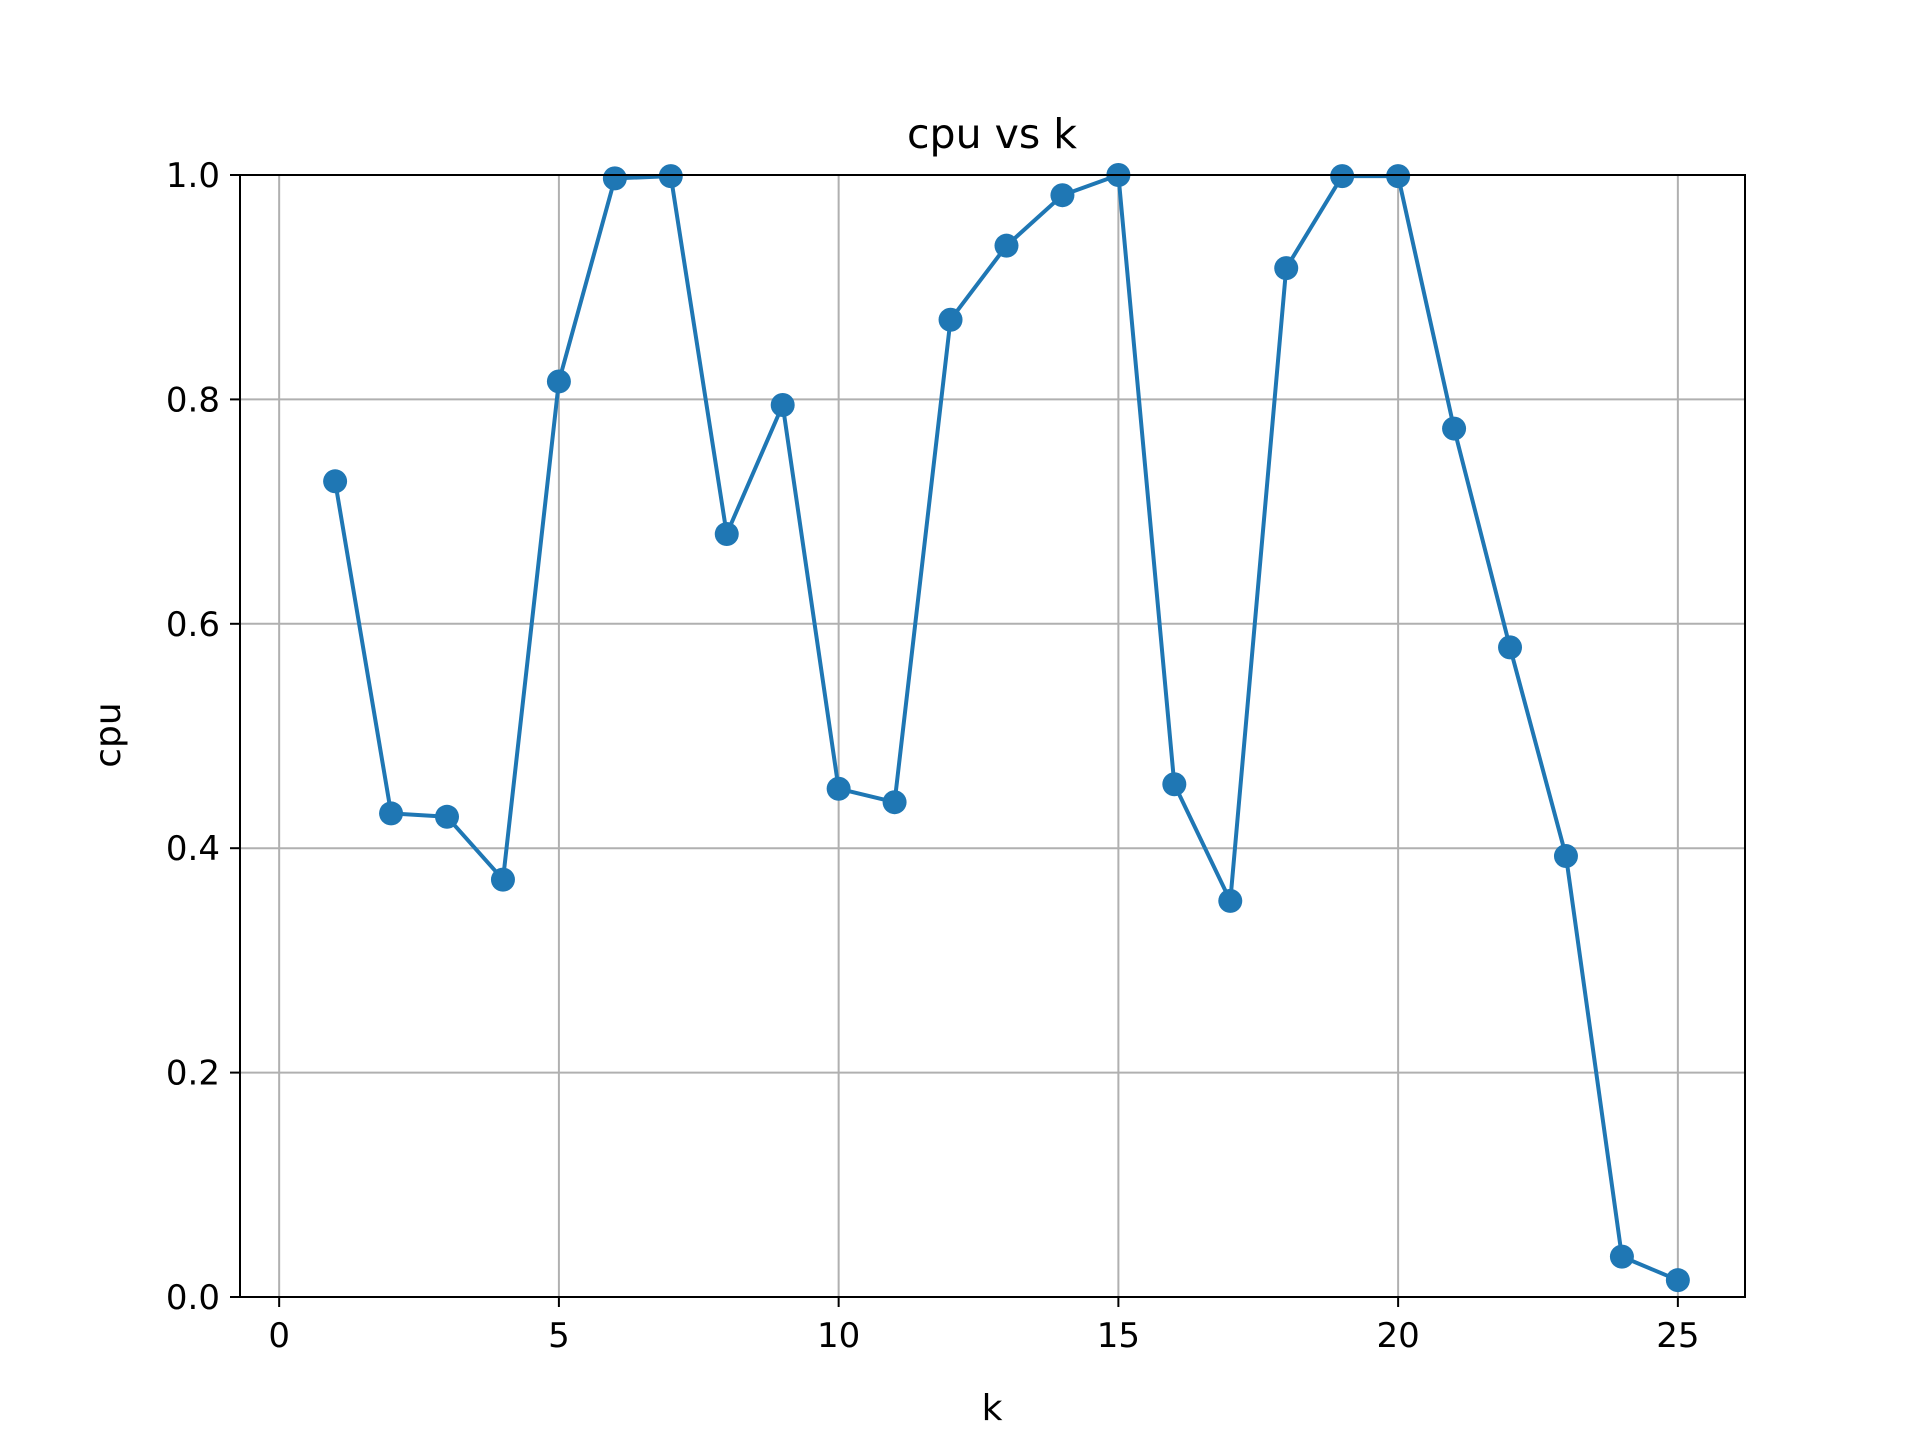 This screenshot has width=1920, height=1444. Describe the element at coordinates (279, 1336) in the screenshot. I see `x-tick-label: 0` at that location.